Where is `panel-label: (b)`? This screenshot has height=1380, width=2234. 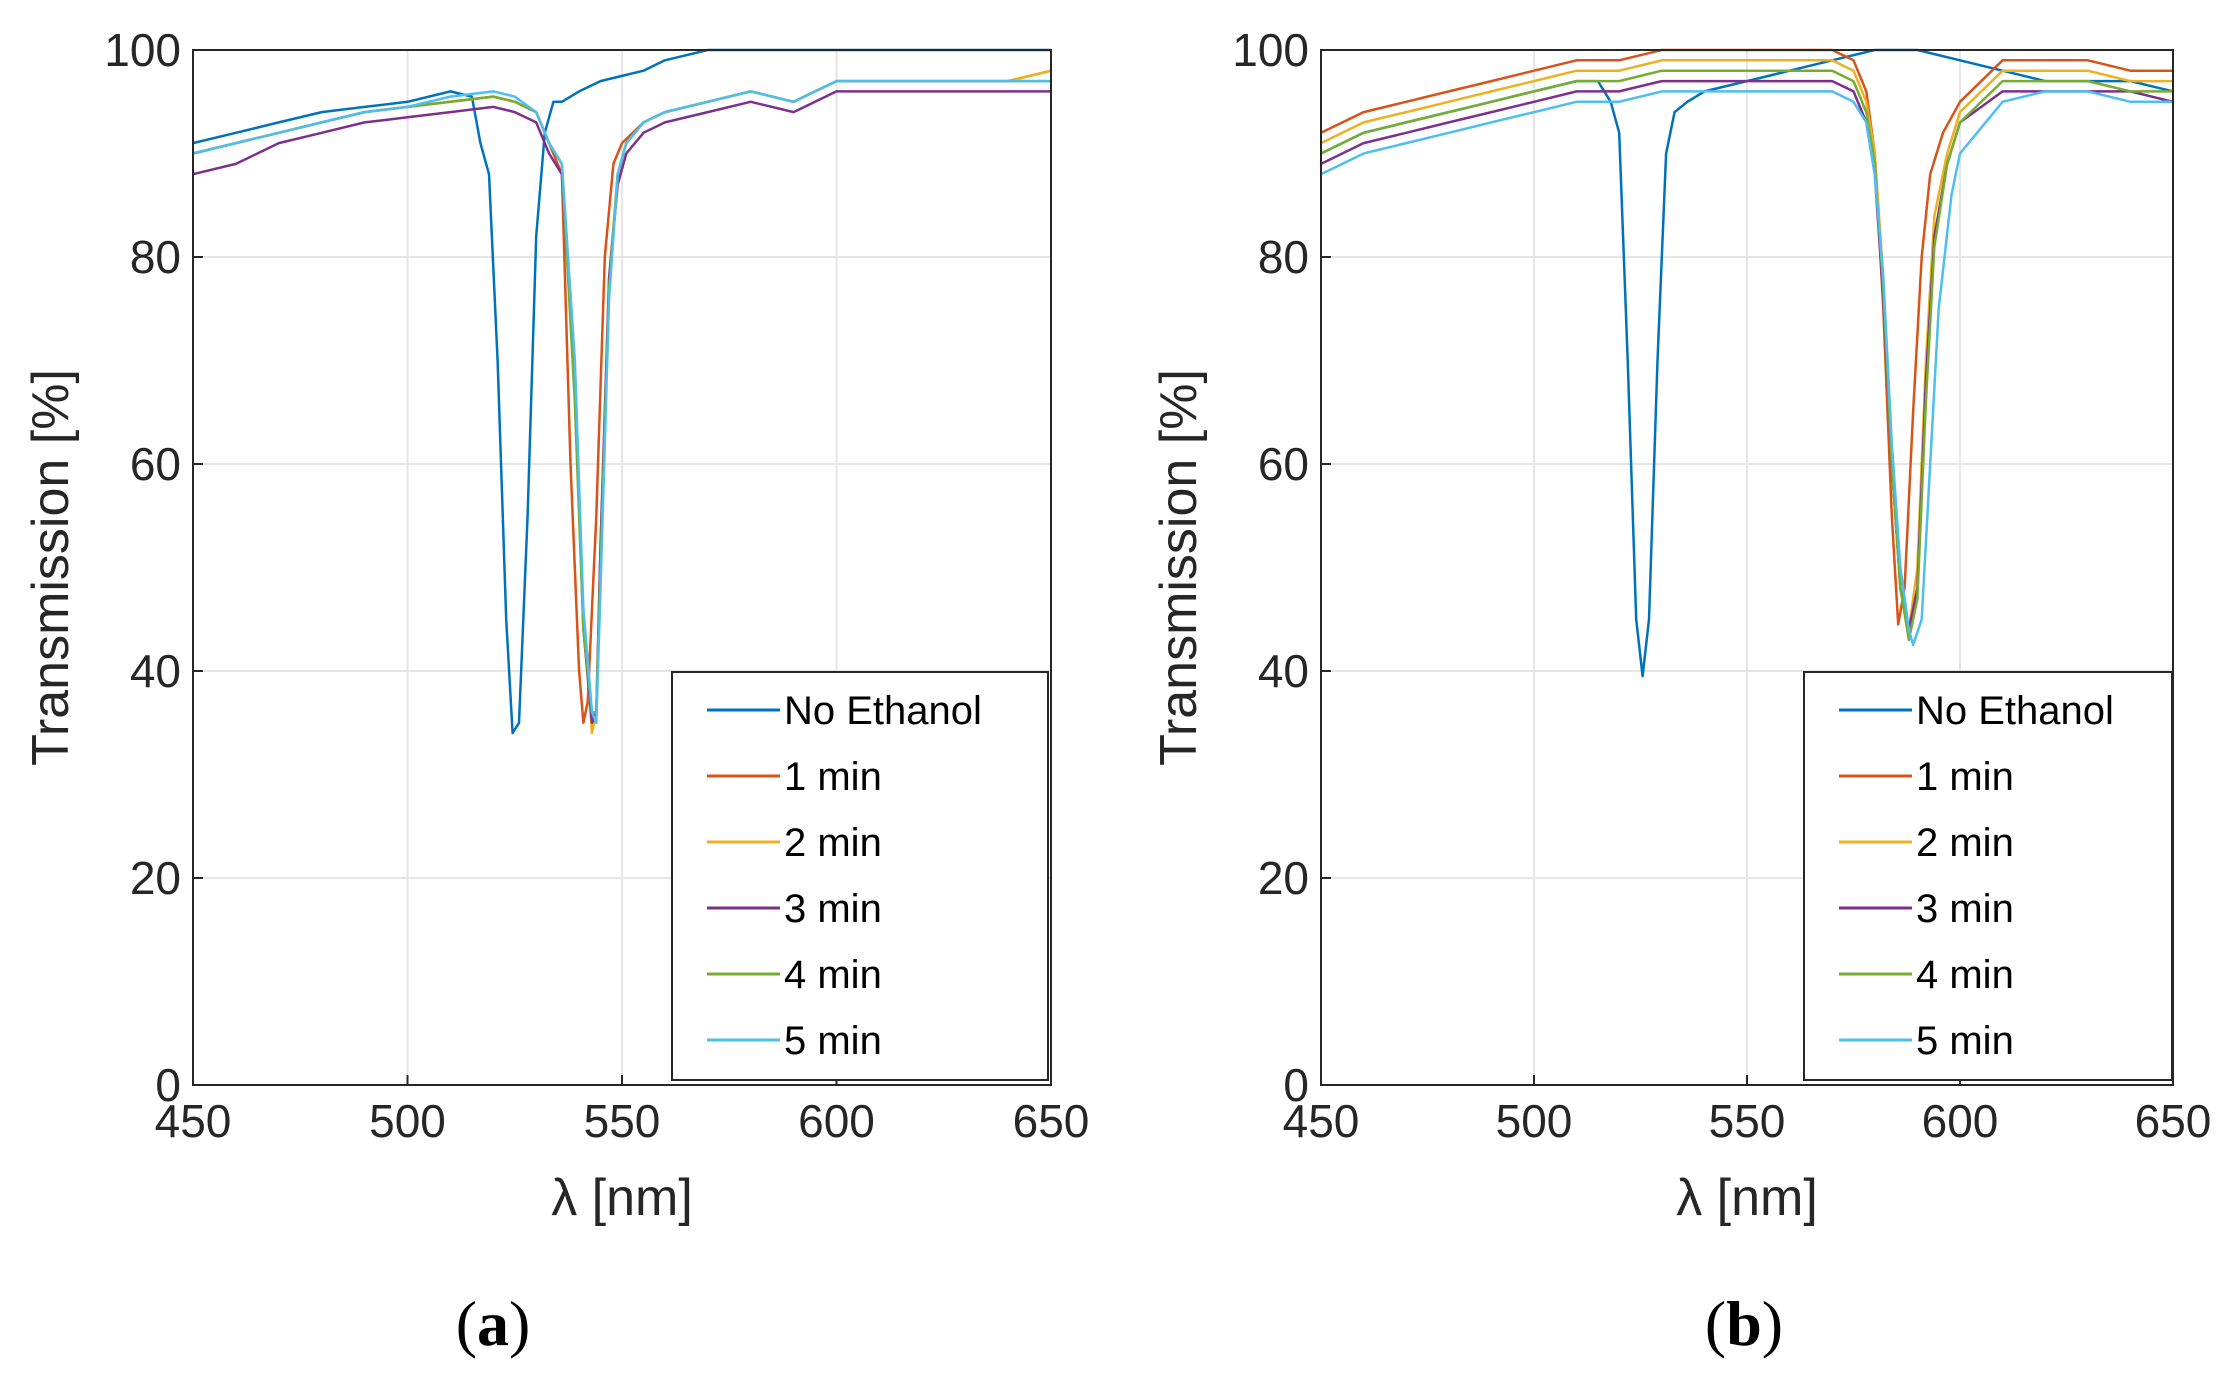
panel-label: (b) is located at coordinates (1744, 1323).